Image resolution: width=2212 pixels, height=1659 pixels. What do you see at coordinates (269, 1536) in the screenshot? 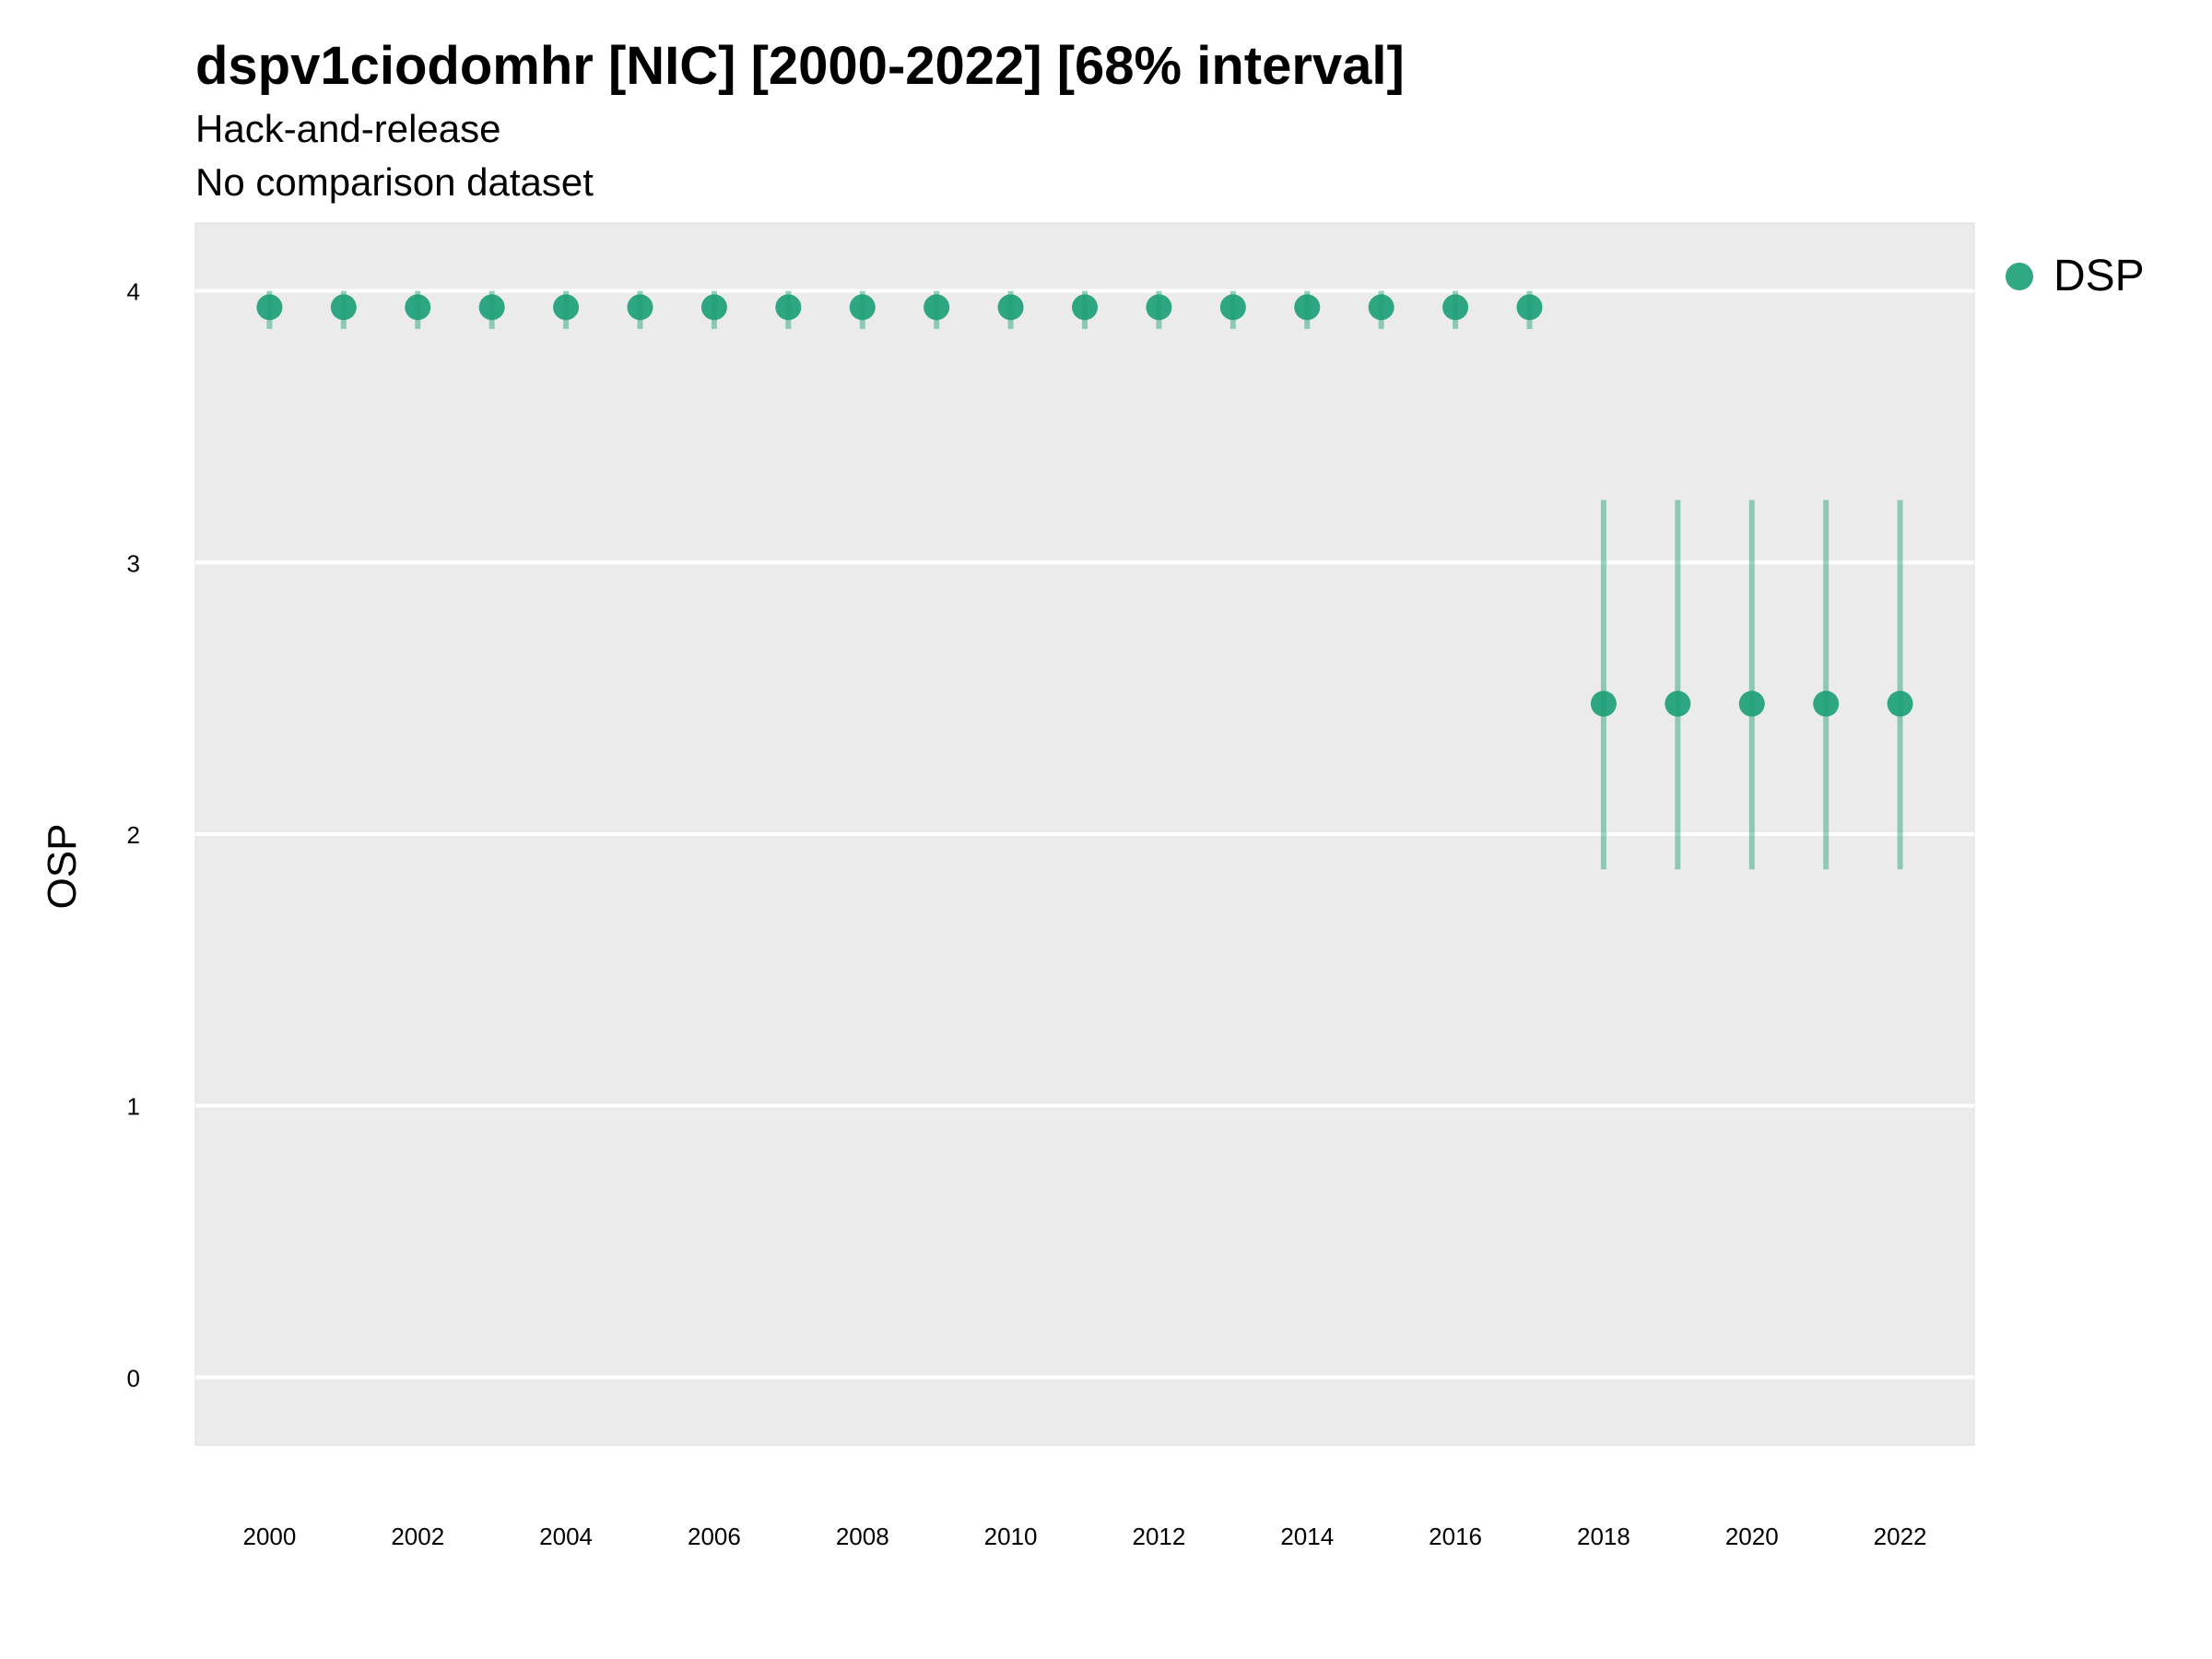
I see `x-tick-label: 2000` at bounding box center [269, 1536].